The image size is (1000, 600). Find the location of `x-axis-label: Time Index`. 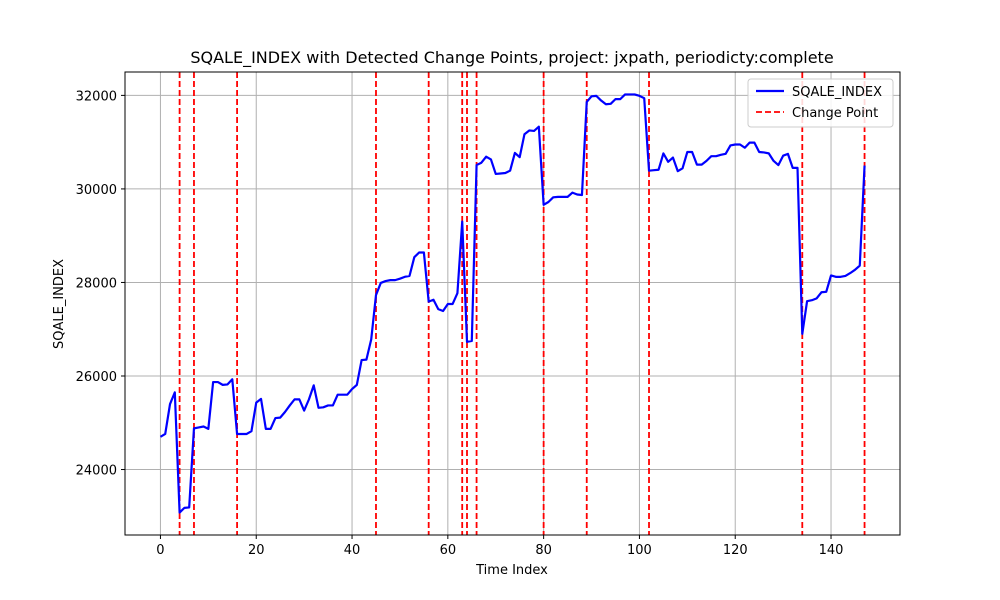

x-axis-label: Time Index is located at coordinates (511, 570).